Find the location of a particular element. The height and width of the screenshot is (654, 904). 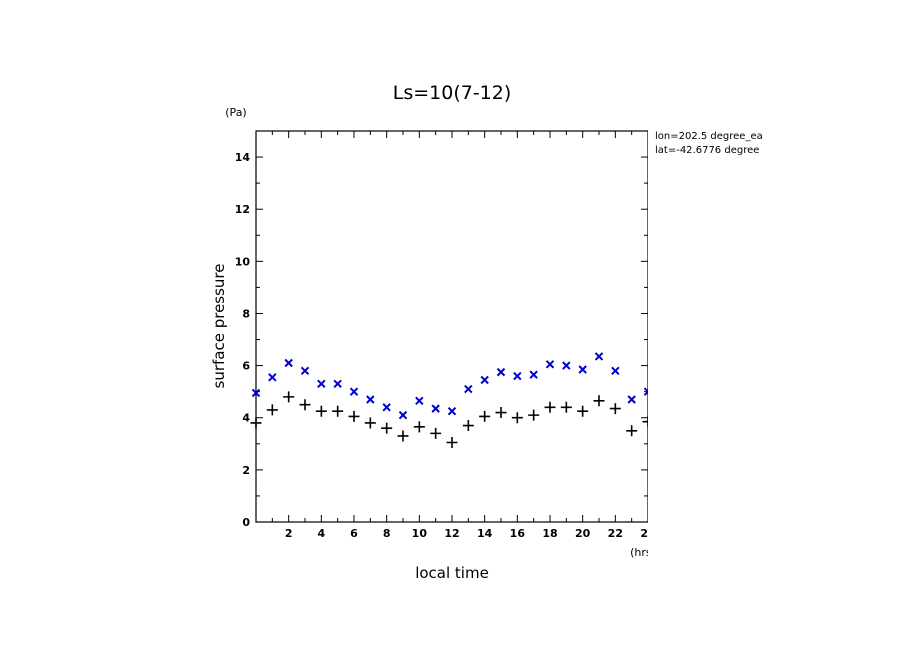

chart-title: Ls=10(7-12) is located at coordinates (452, 93).